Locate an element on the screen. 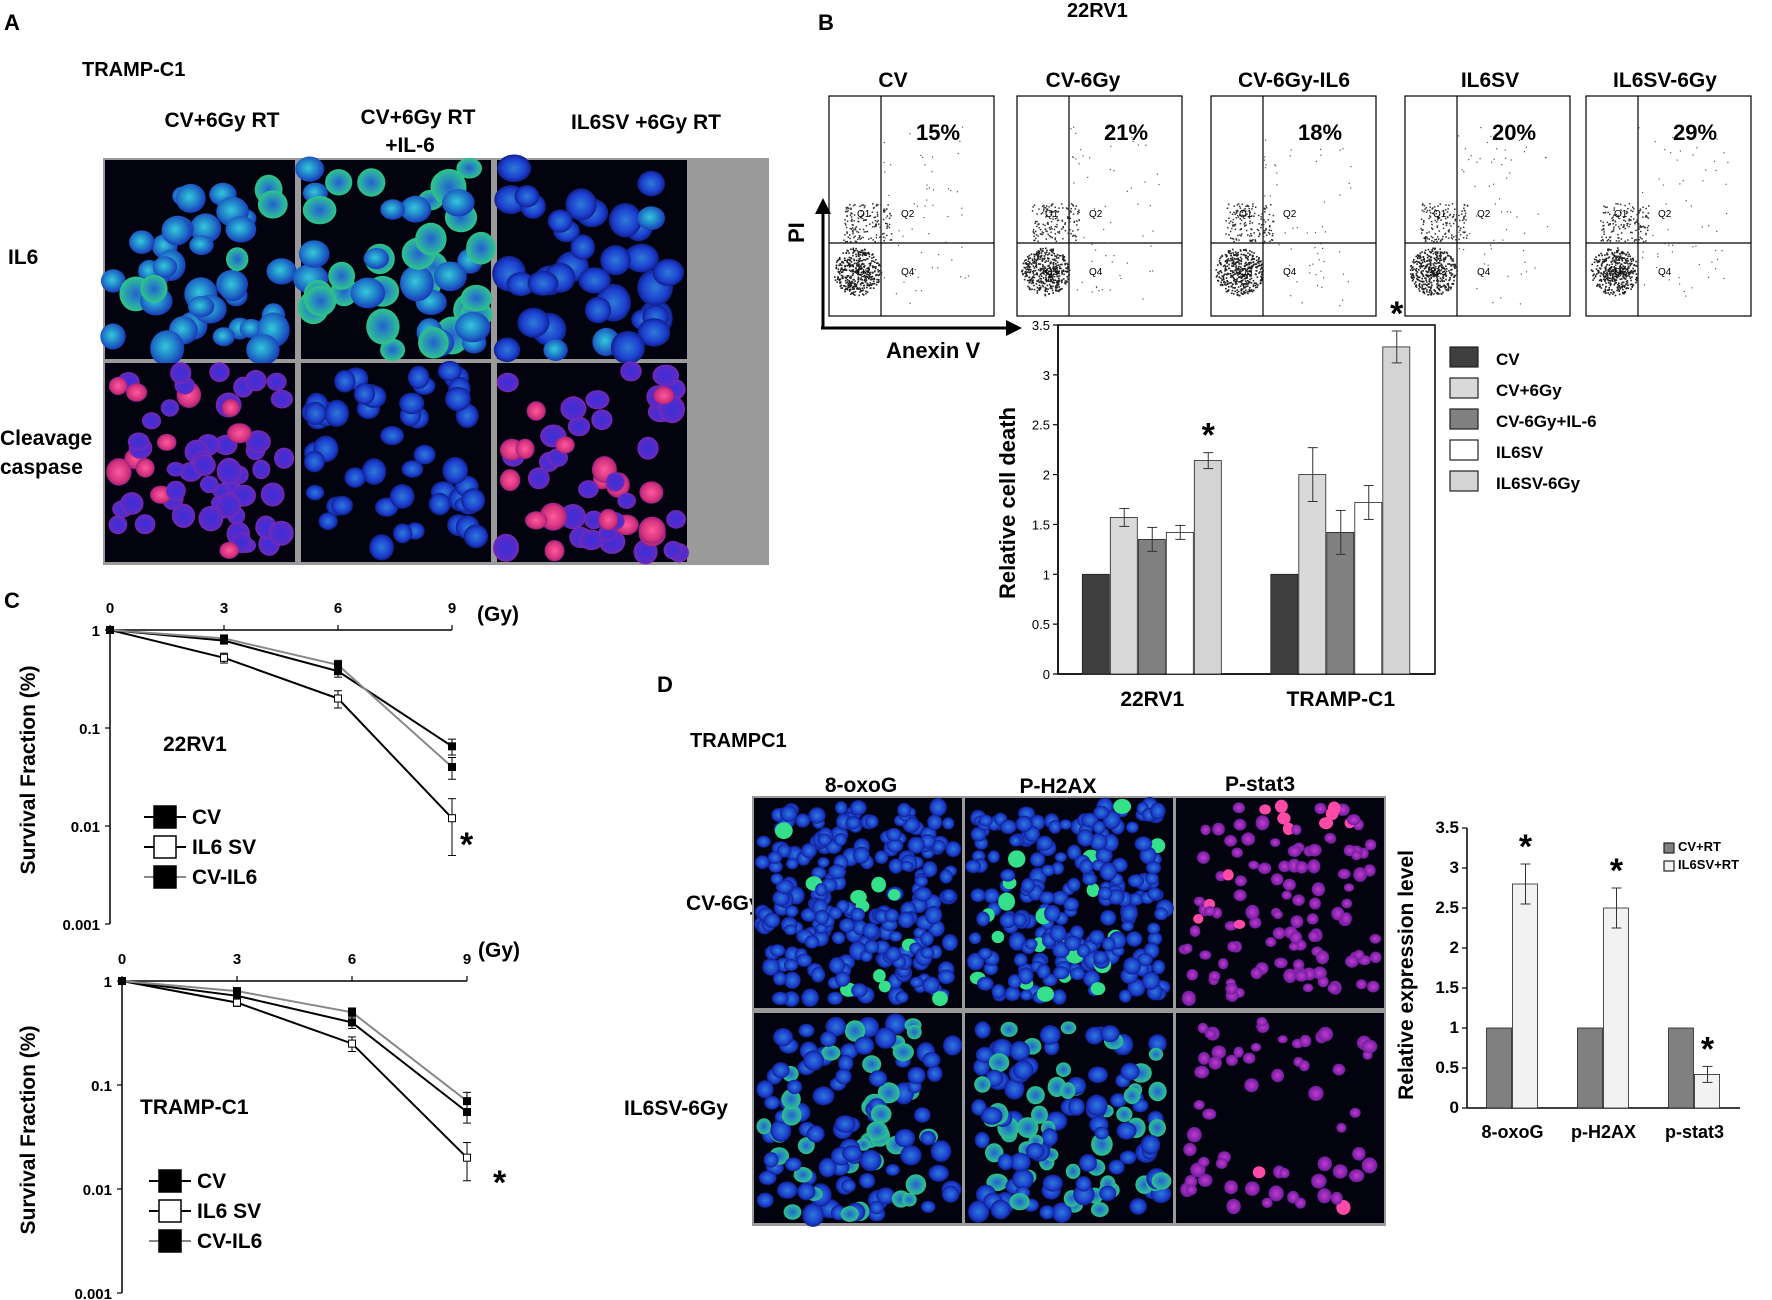 This screenshot has width=1772, height=1300. data-point is located at coordinates (338, 664).